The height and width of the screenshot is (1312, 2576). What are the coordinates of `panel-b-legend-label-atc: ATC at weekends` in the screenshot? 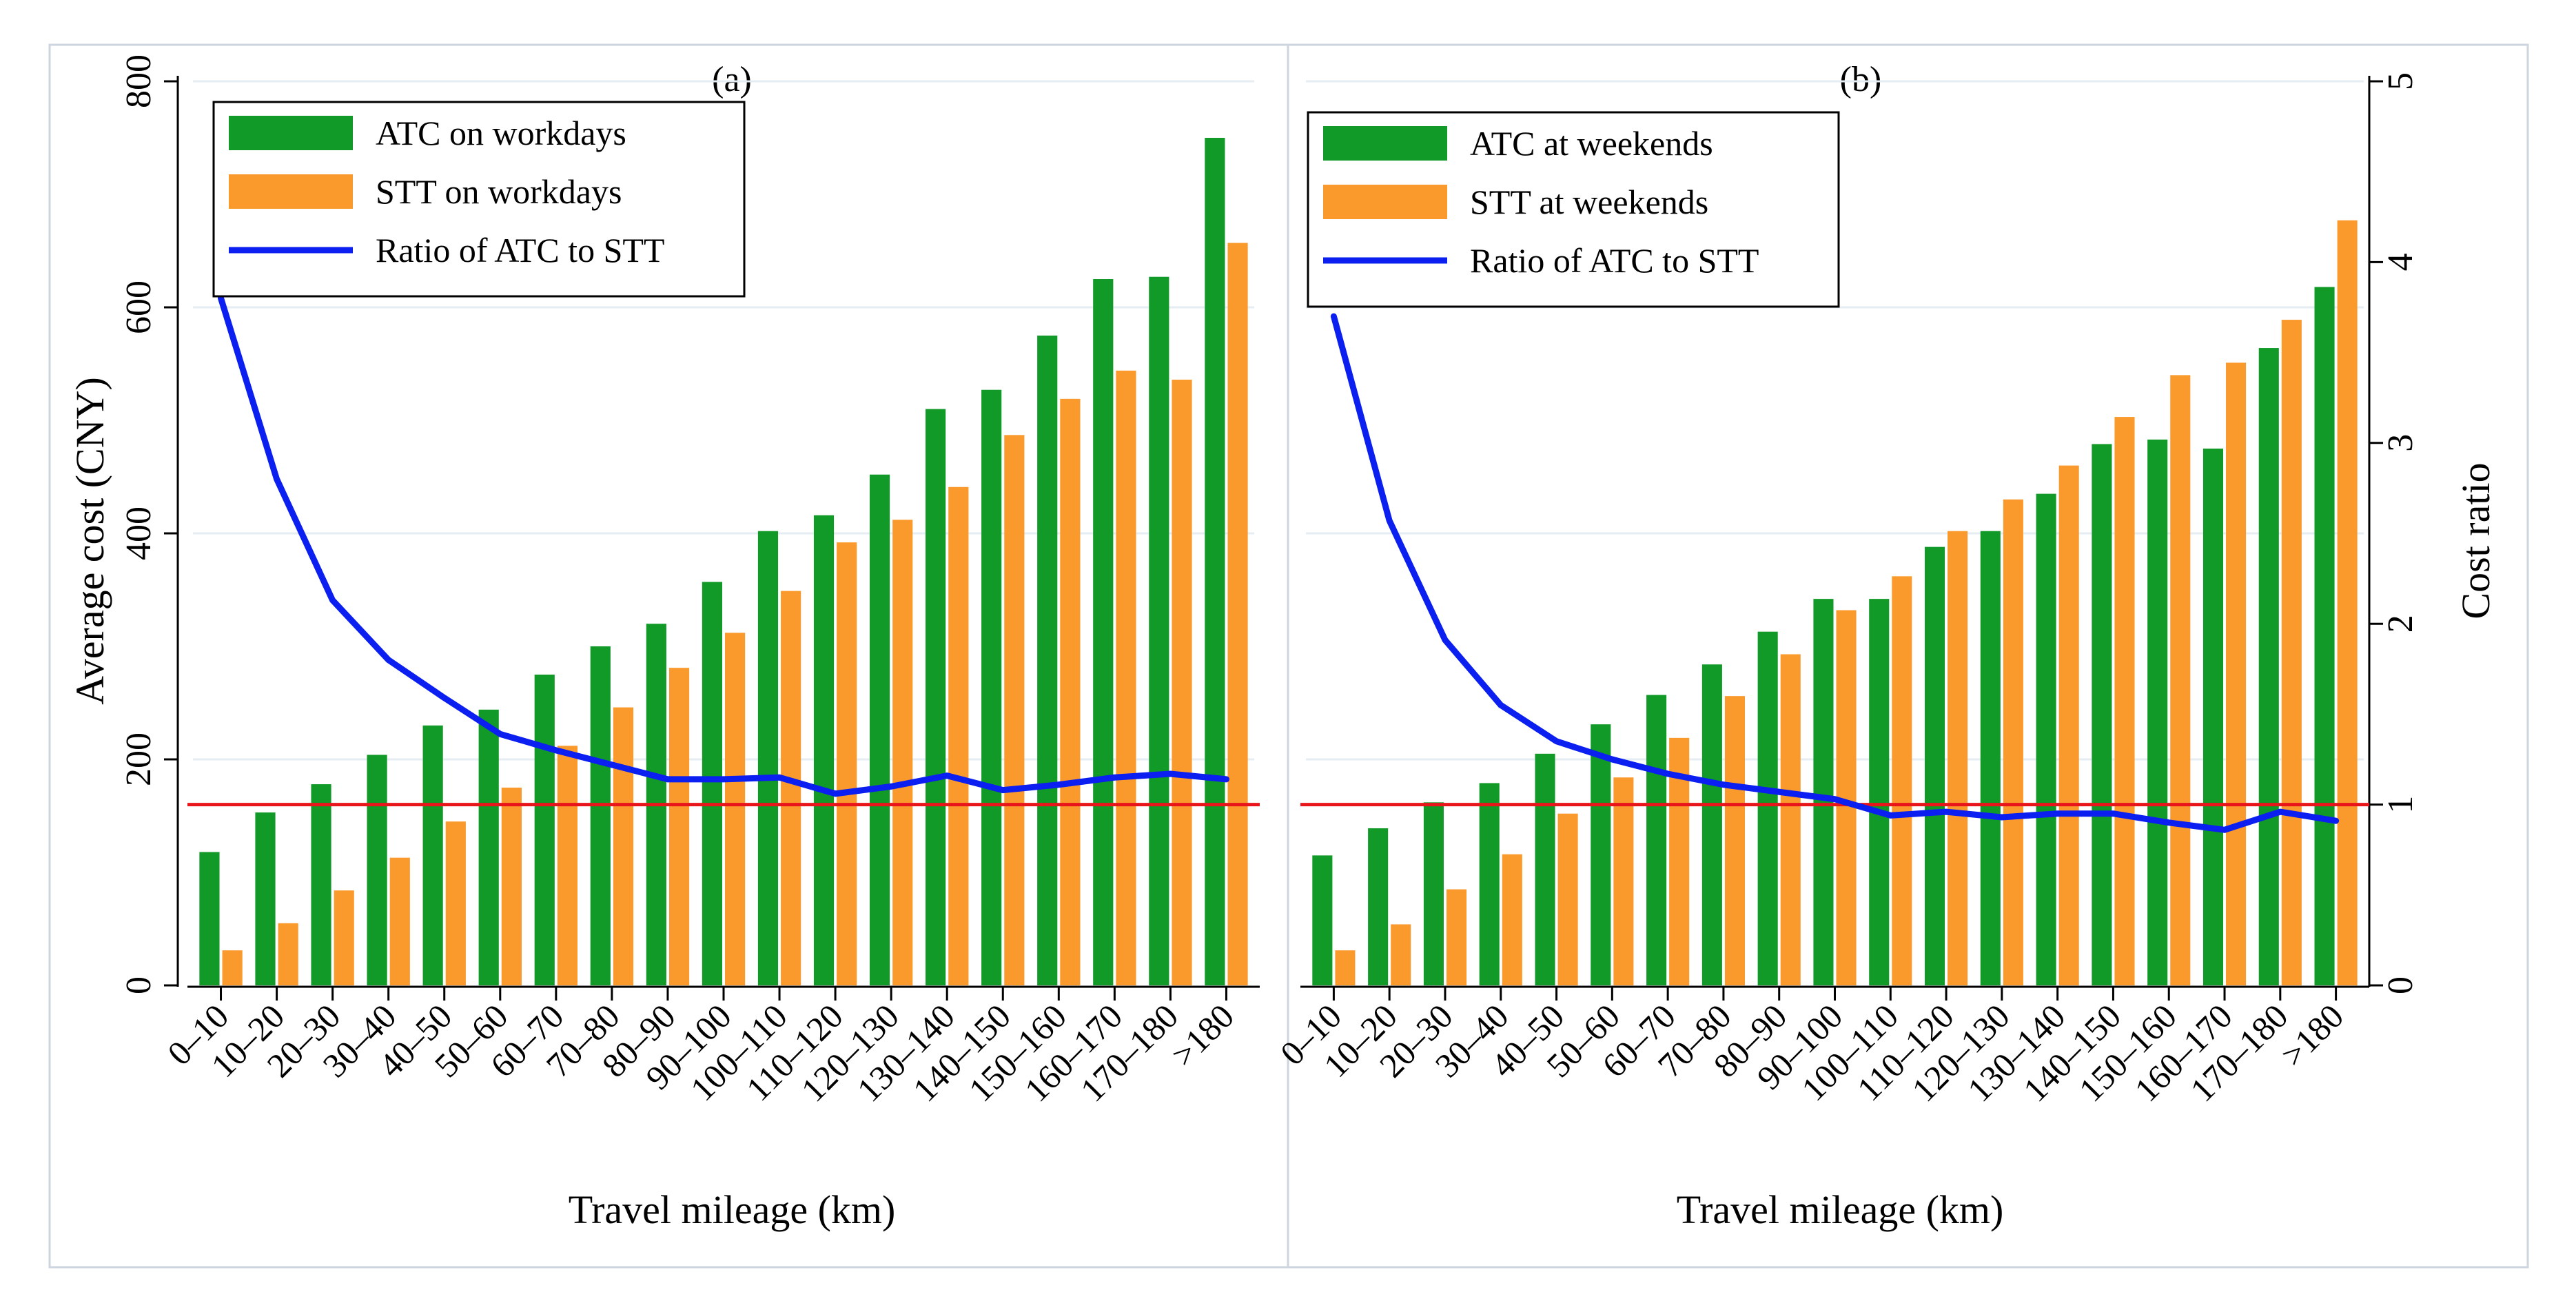 It's located at (1591, 143).